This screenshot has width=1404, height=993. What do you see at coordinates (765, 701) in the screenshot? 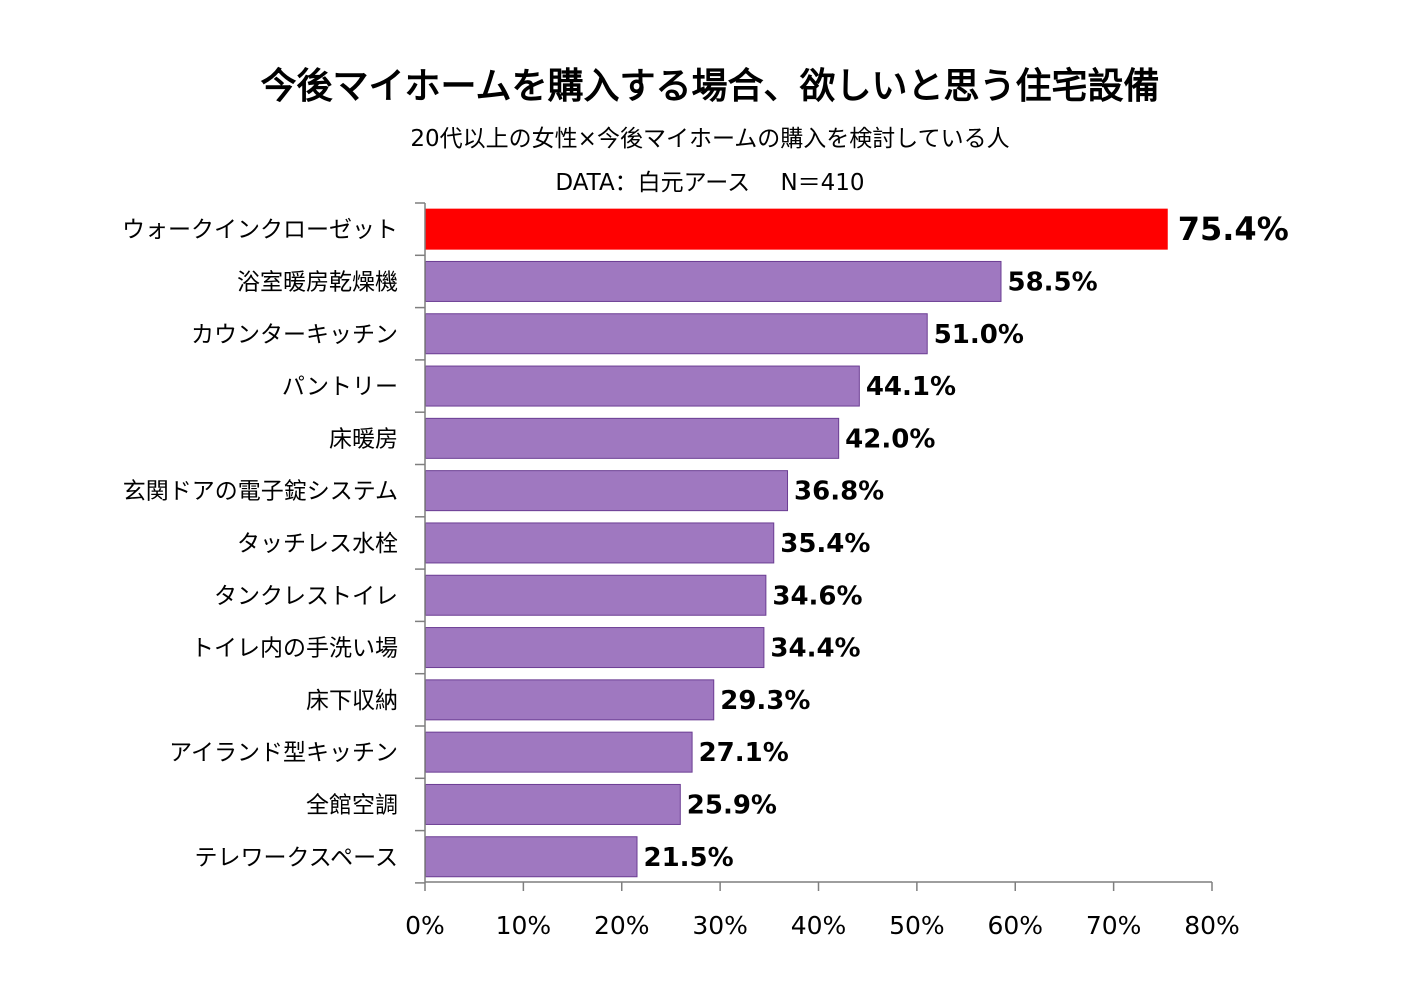
I see `value-label: 29.3%` at bounding box center [765, 701].